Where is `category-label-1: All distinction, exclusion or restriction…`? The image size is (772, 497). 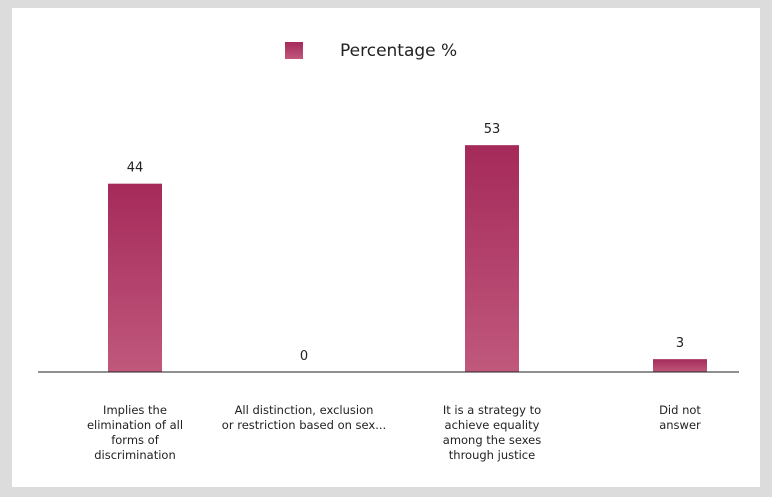
category-label-1: All distinction, exclusion or restriction… is located at coordinates (304, 417).